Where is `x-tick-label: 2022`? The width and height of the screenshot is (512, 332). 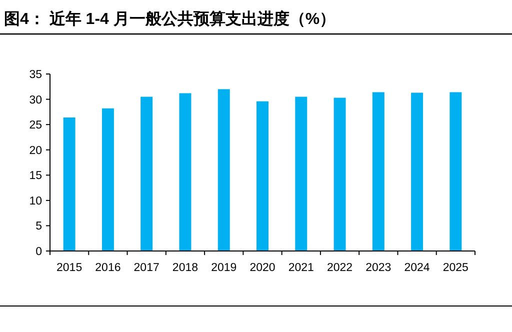 x-tick-label: 2022 is located at coordinates (339, 268).